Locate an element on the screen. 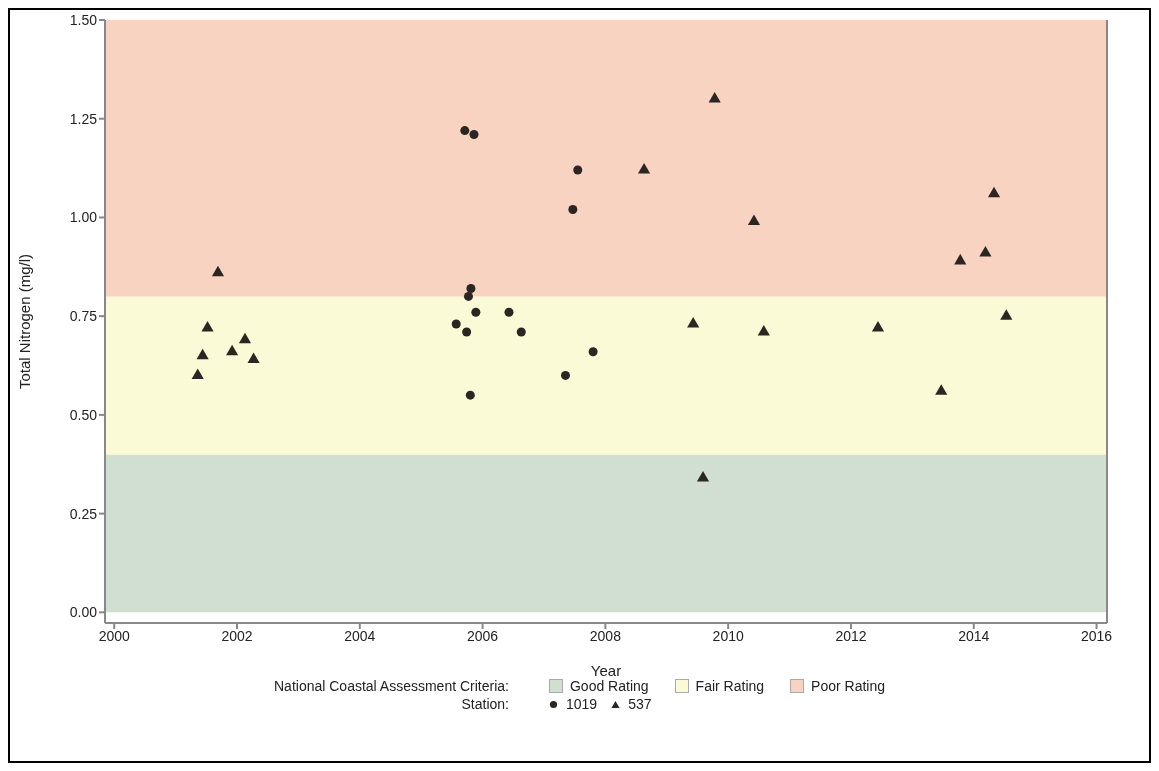 This screenshot has width=1159, height=771. y-tick-label: 0.25 is located at coordinates (83, 513).